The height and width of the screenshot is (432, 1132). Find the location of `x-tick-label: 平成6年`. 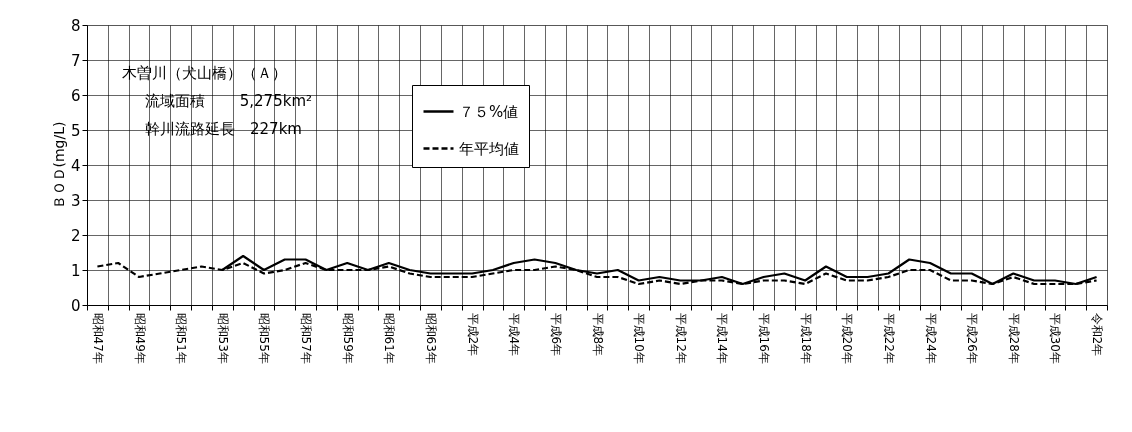

x-tick-label: 平成6年 is located at coordinates (555, 334).